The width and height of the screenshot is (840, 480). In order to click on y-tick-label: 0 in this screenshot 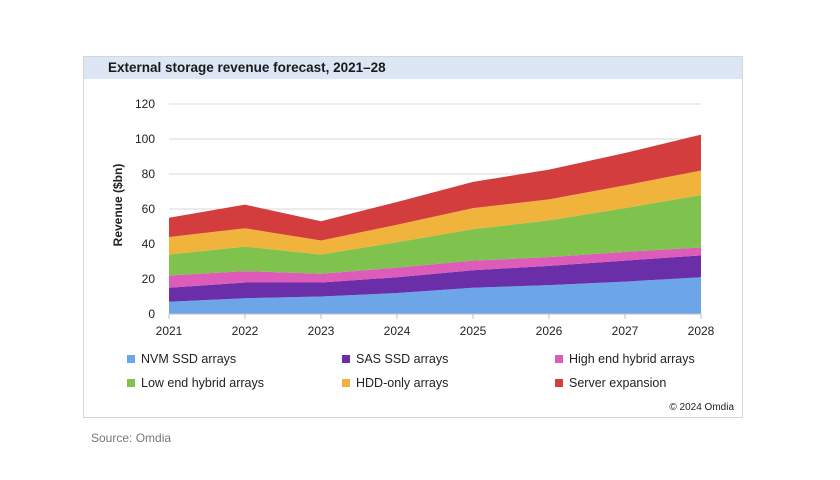, I will do `click(151, 314)`.